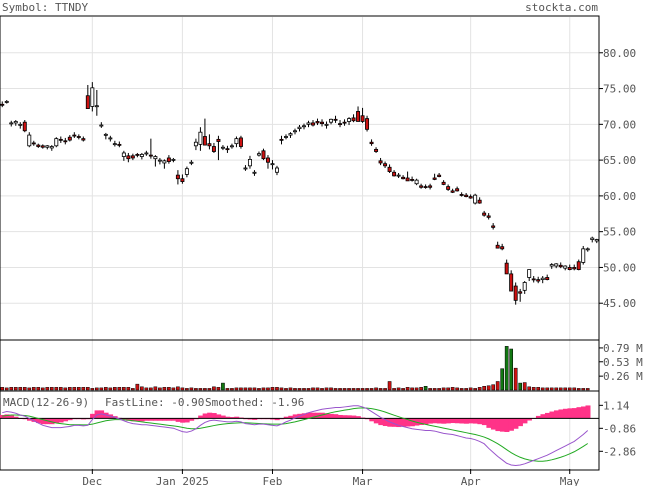  What do you see at coordinates (46, 402) in the screenshot?
I see `macd-title: MACD(12-26-9)` at bounding box center [46, 402].